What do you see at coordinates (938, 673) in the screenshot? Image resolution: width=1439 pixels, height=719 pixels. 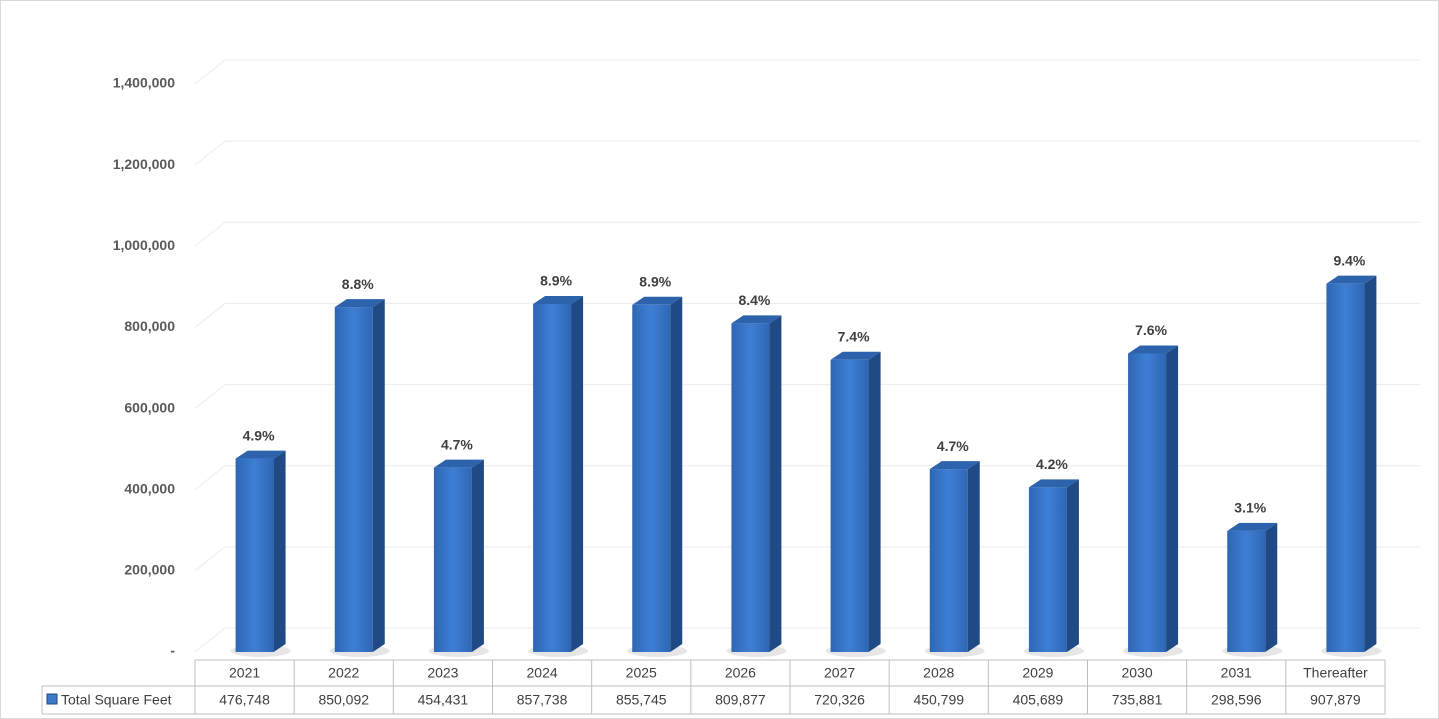 I see `x-tick-label: 2028` at bounding box center [938, 673].